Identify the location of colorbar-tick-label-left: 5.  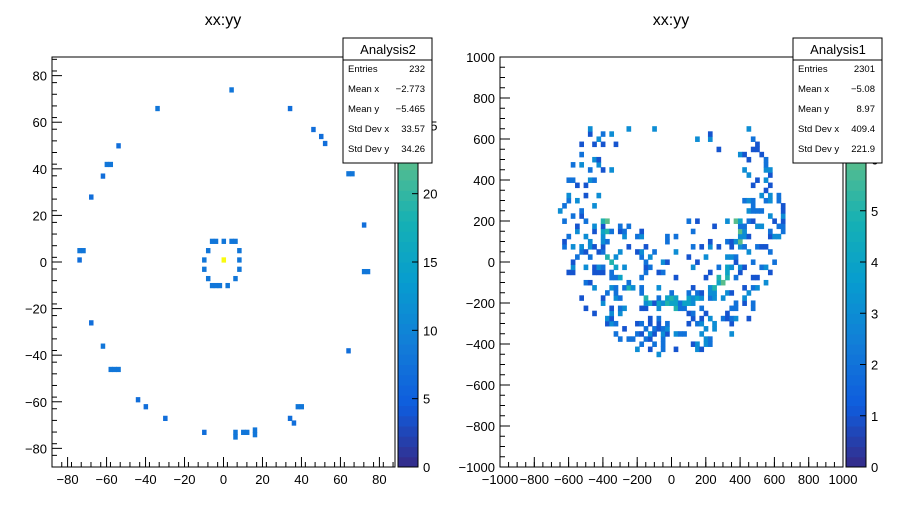
(426, 399).